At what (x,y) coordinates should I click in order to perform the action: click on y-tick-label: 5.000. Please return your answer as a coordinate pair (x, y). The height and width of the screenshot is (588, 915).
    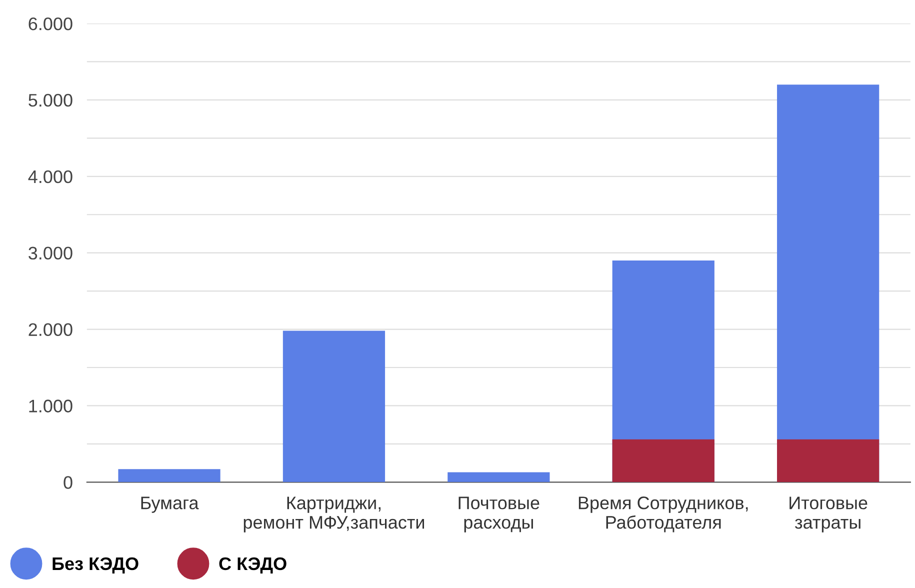
    Looking at the image, I should click on (50, 100).